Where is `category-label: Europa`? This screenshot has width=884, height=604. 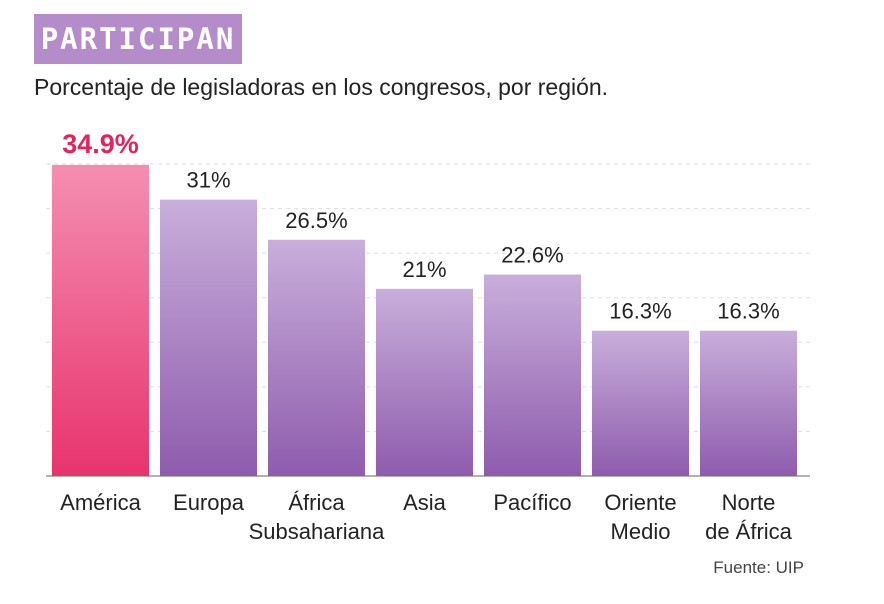 category-label: Europa is located at coordinates (209, 502).